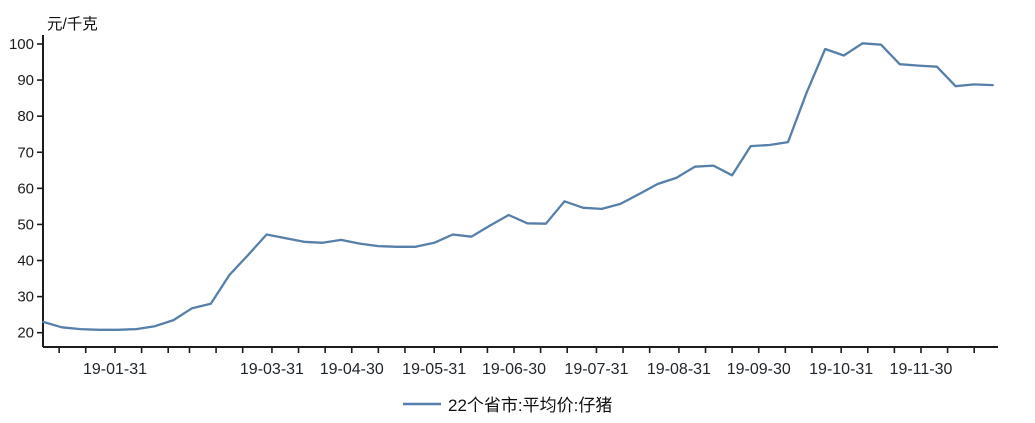 This screenshot has width=1035, height=423. I want to click on legend: 22个省市:平均价:仔猪, so click(507, 405).